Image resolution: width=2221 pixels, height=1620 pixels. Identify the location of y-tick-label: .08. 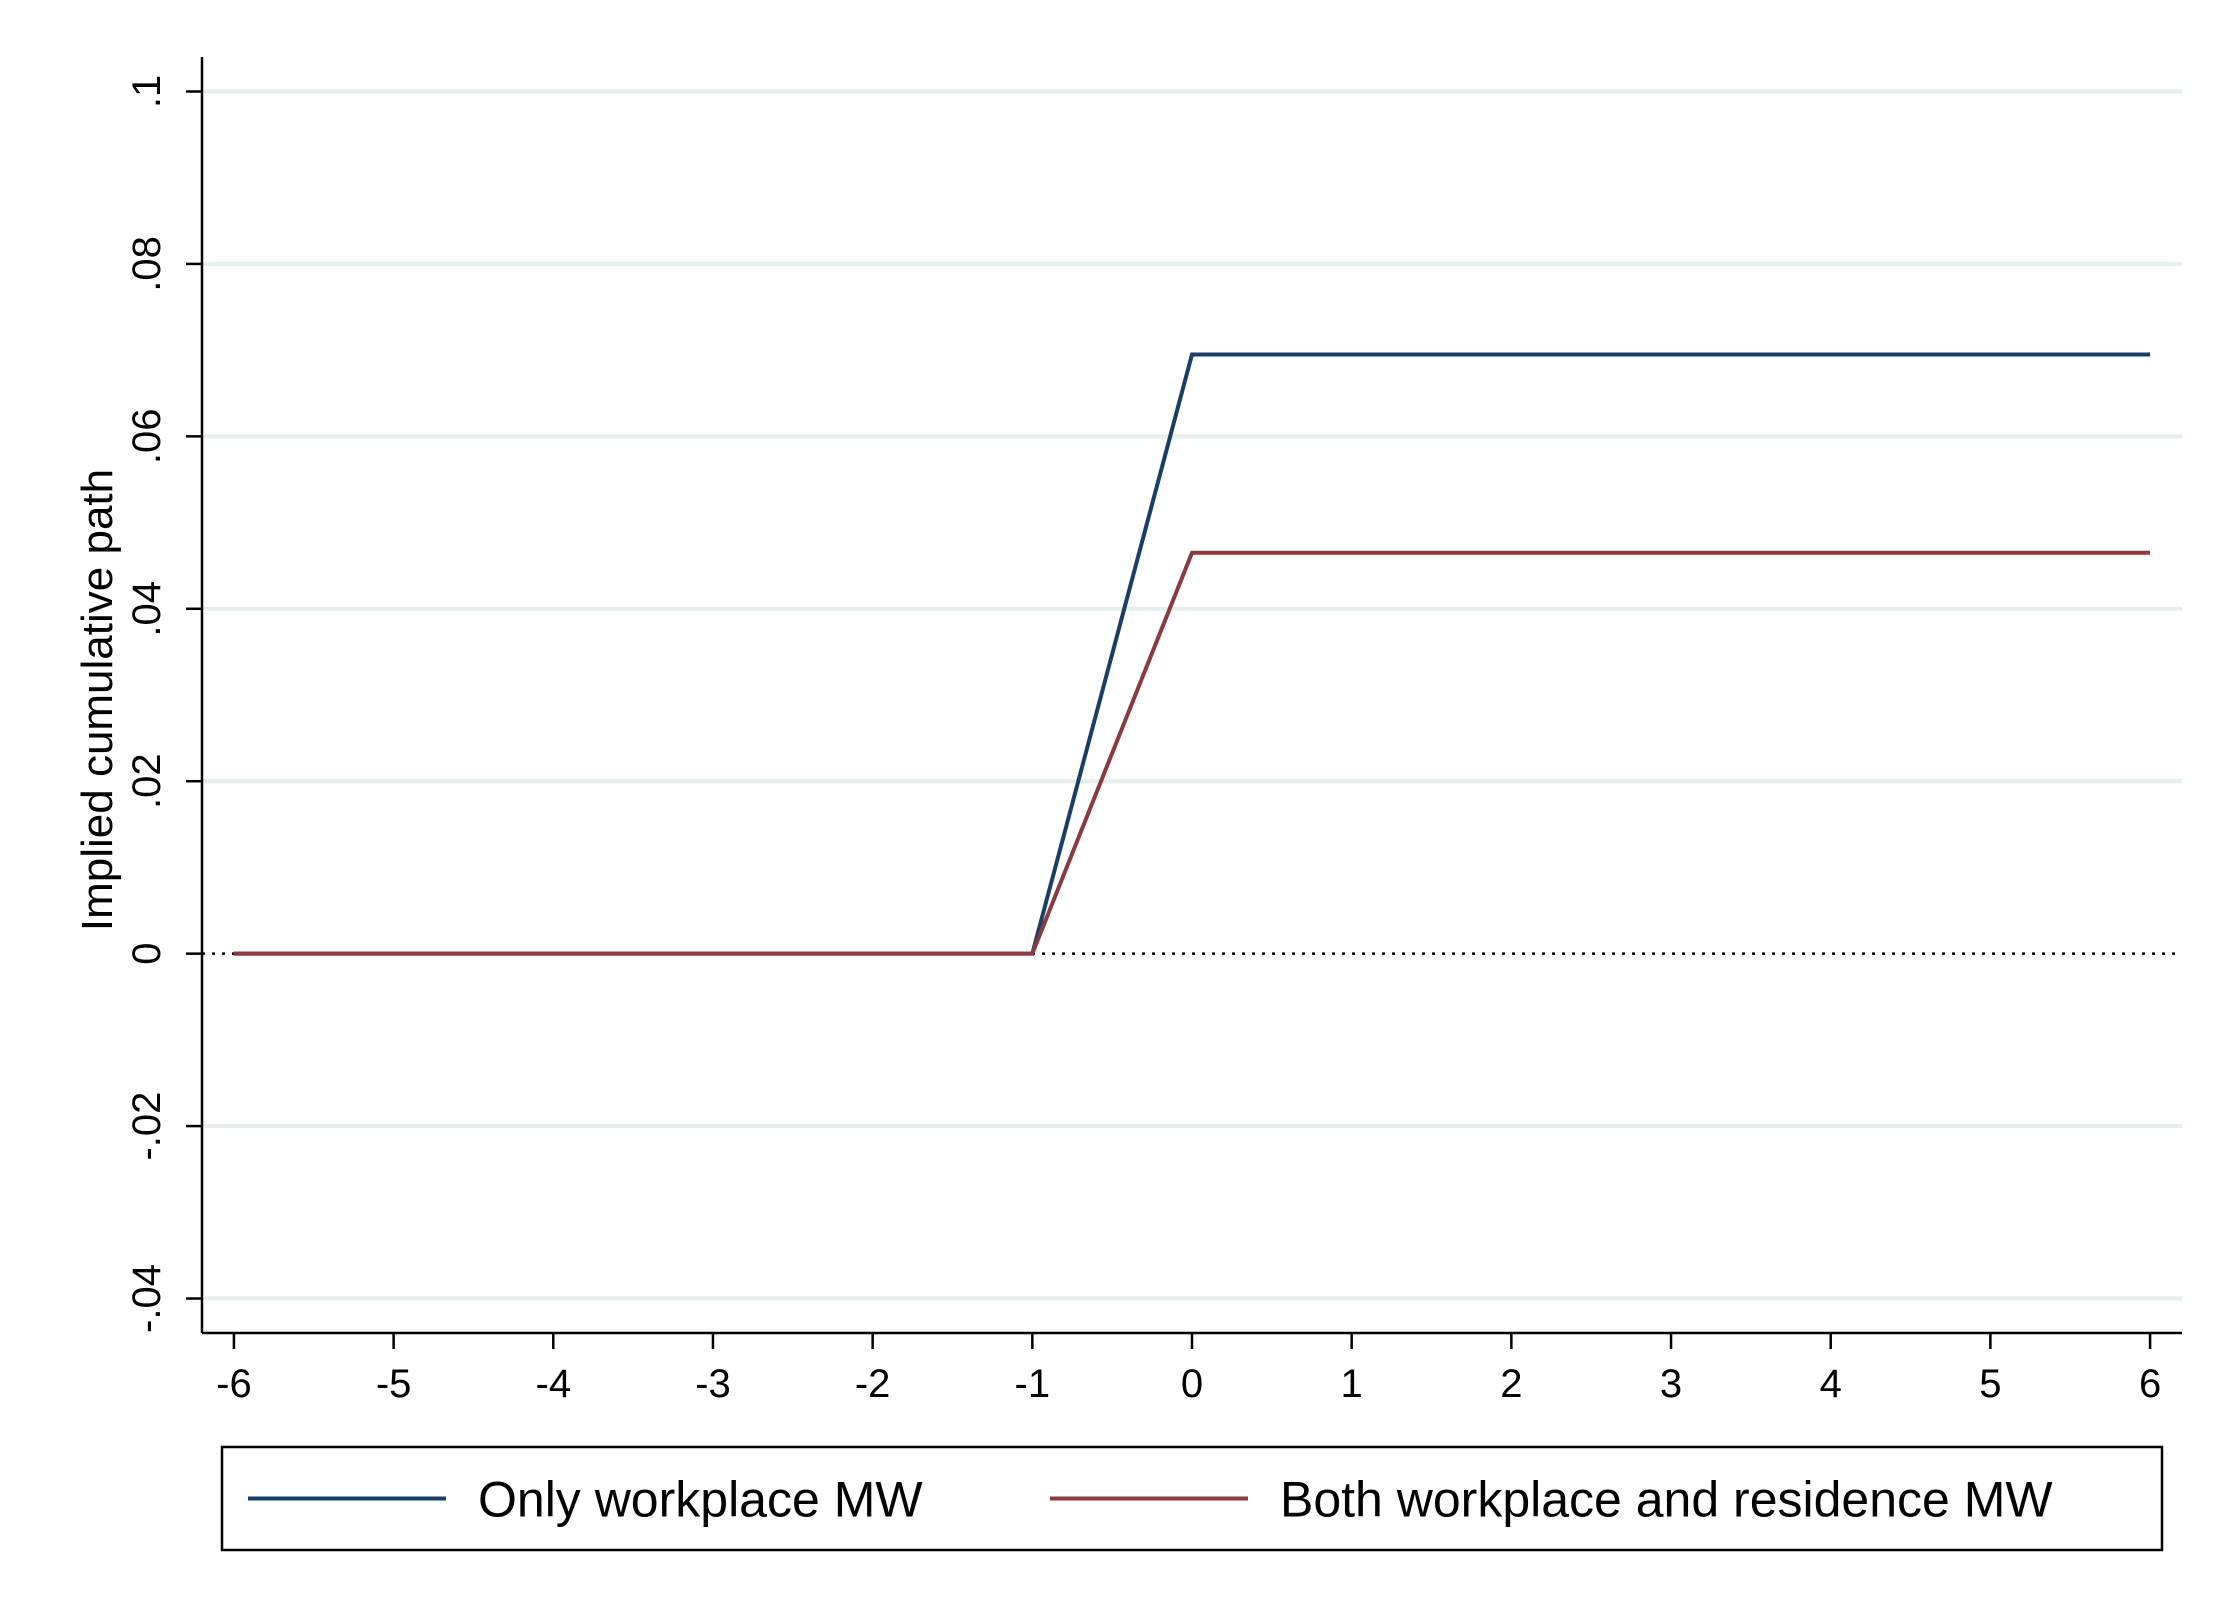
(147, 264).